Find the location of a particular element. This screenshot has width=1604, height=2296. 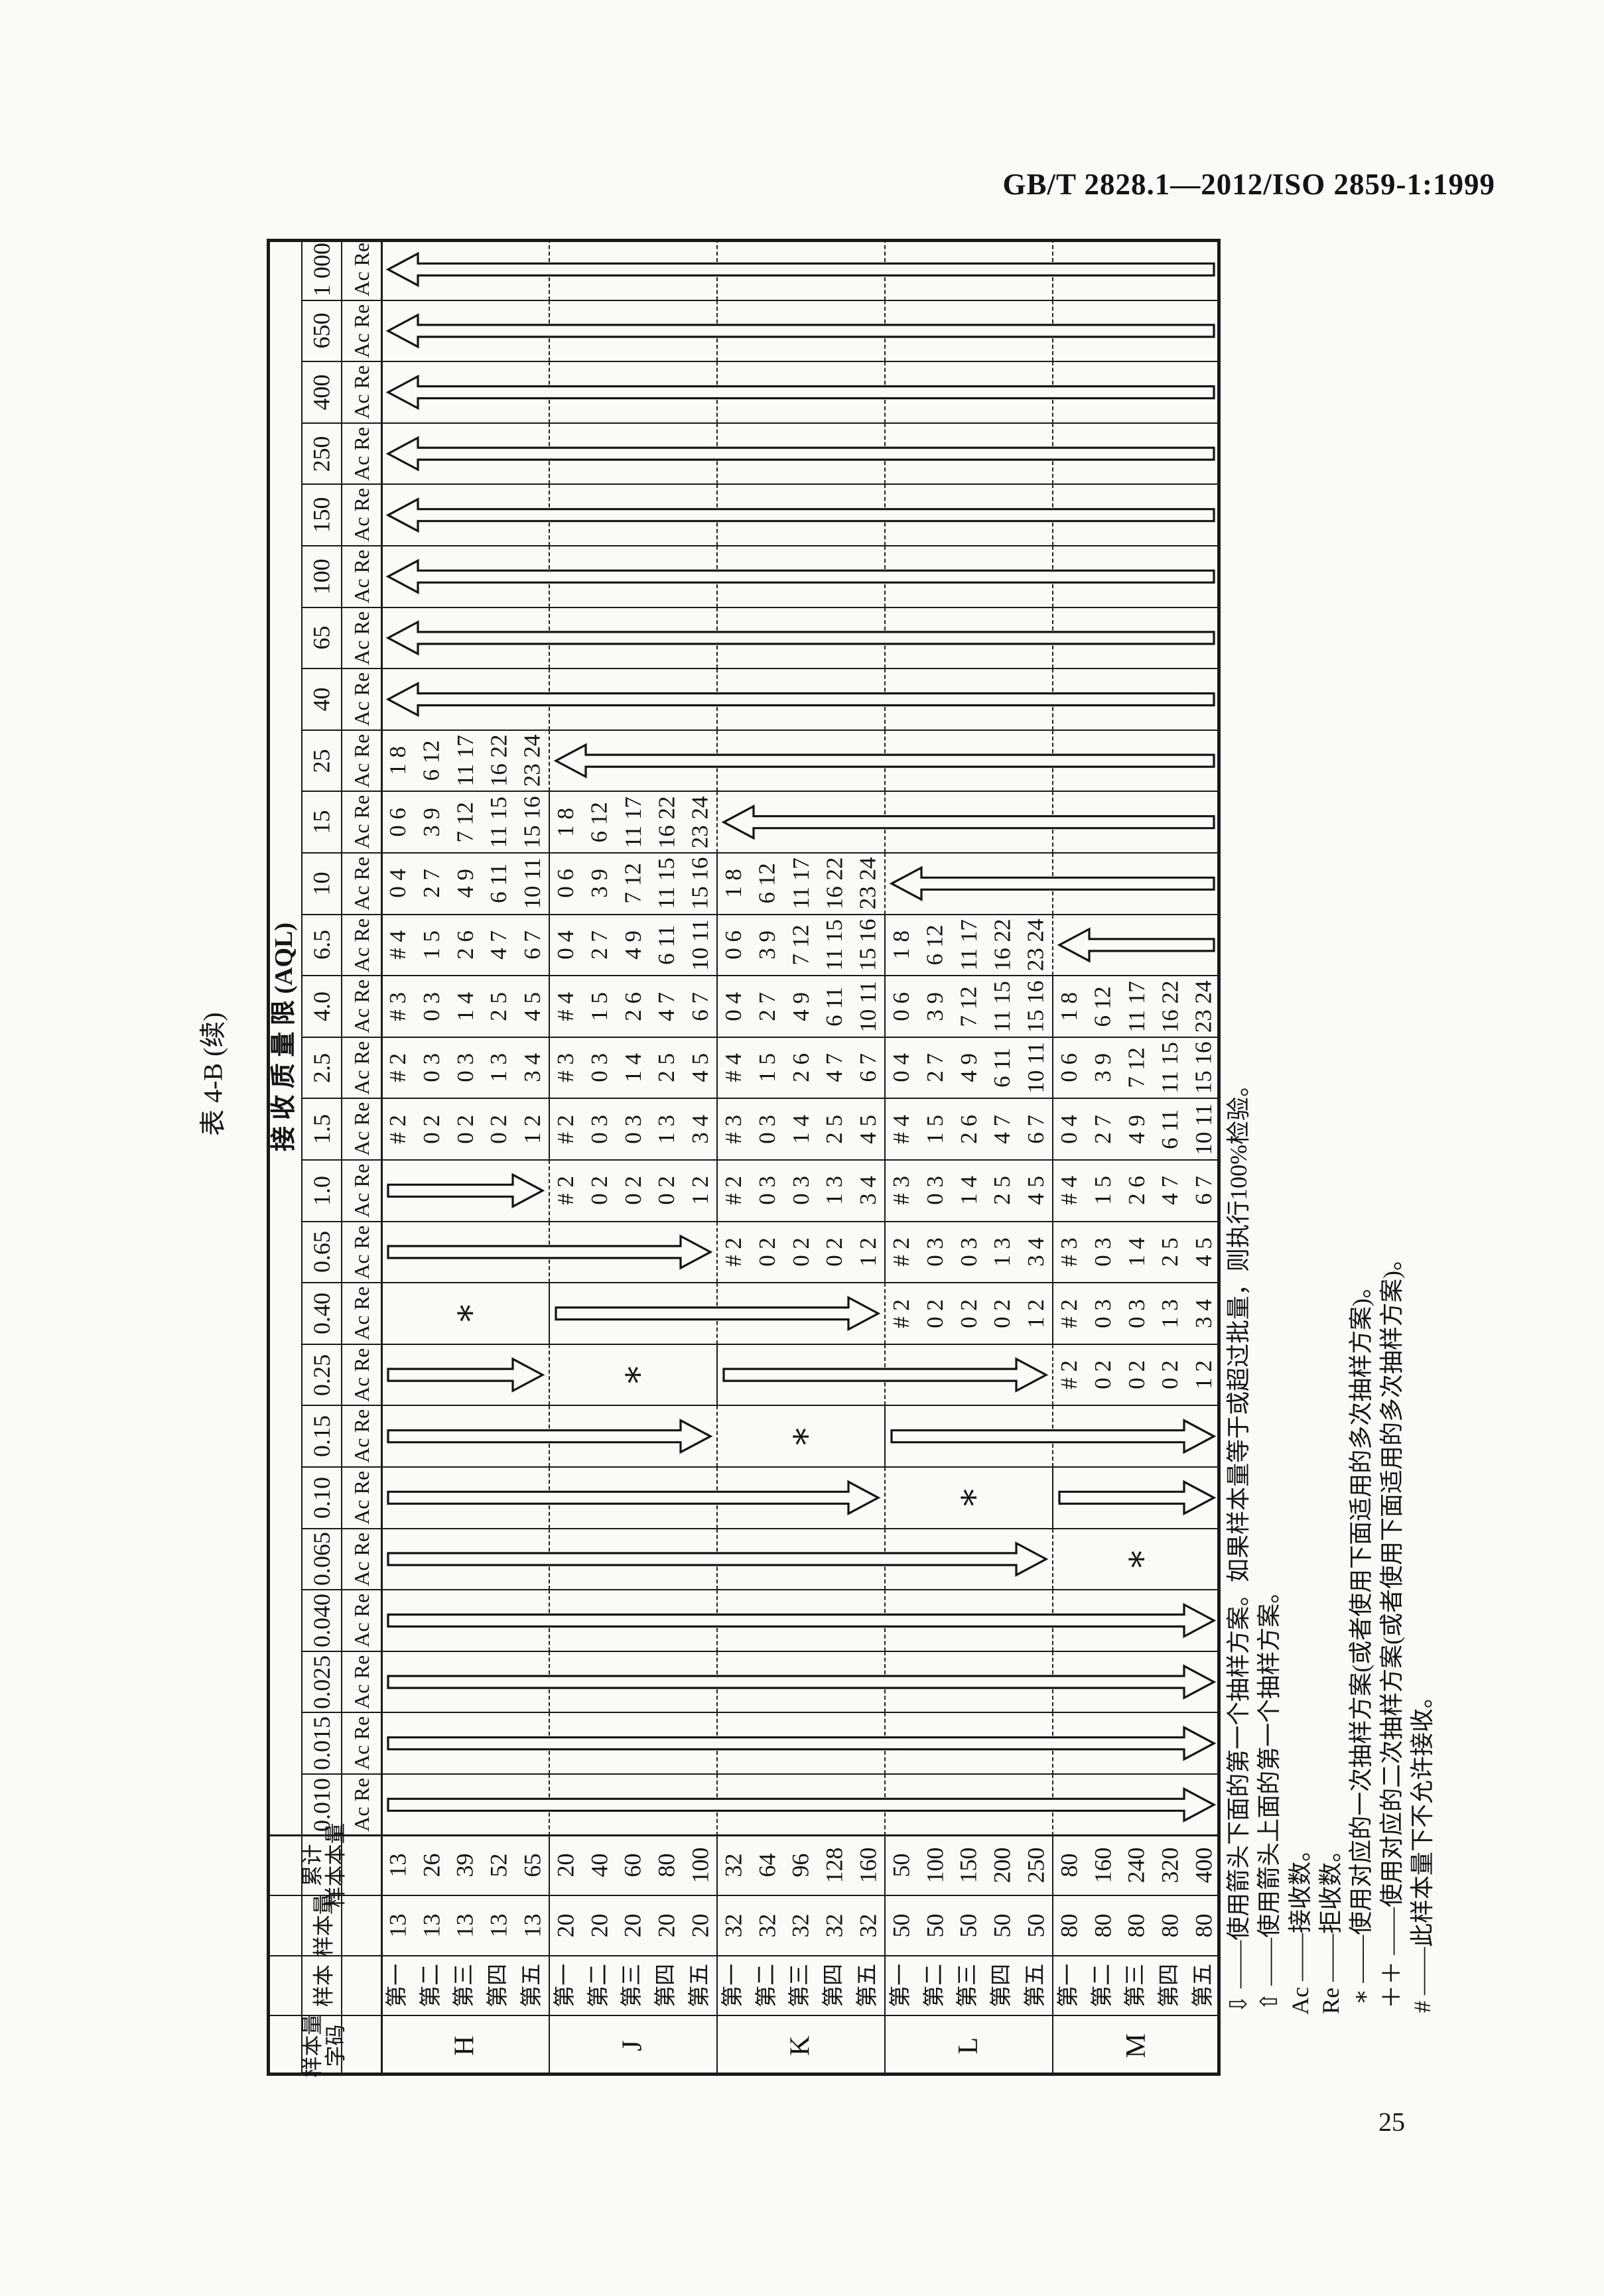

footnote-line-4: Re ——拒收数。 is located at coordinates (1331, 1926).